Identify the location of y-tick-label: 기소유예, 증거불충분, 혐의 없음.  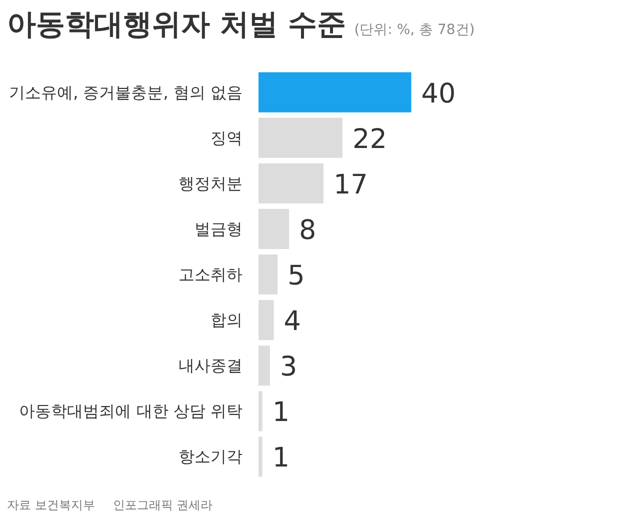
(126, 92).